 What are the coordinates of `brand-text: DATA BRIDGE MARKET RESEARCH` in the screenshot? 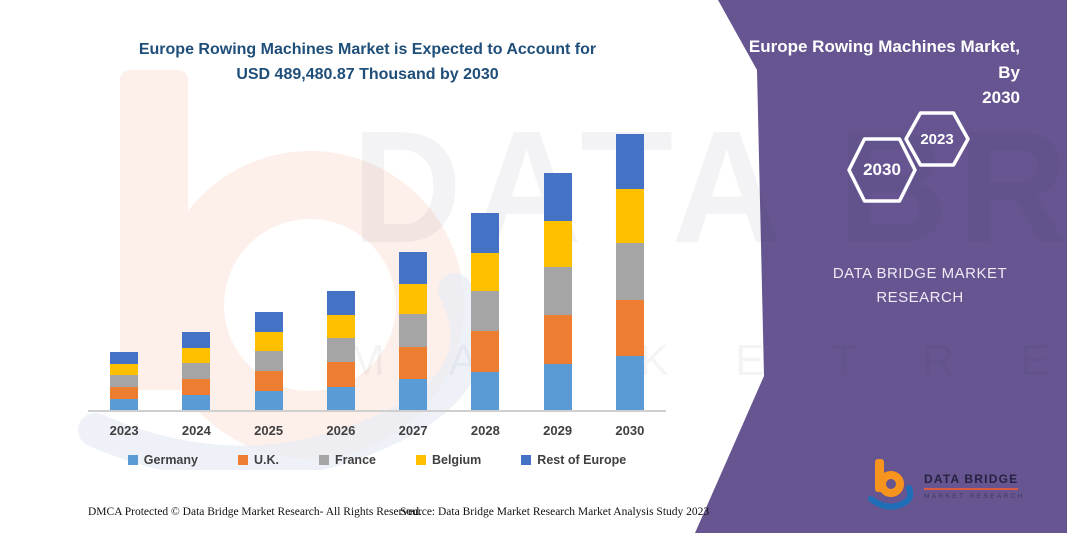 It's located at (920, 286).